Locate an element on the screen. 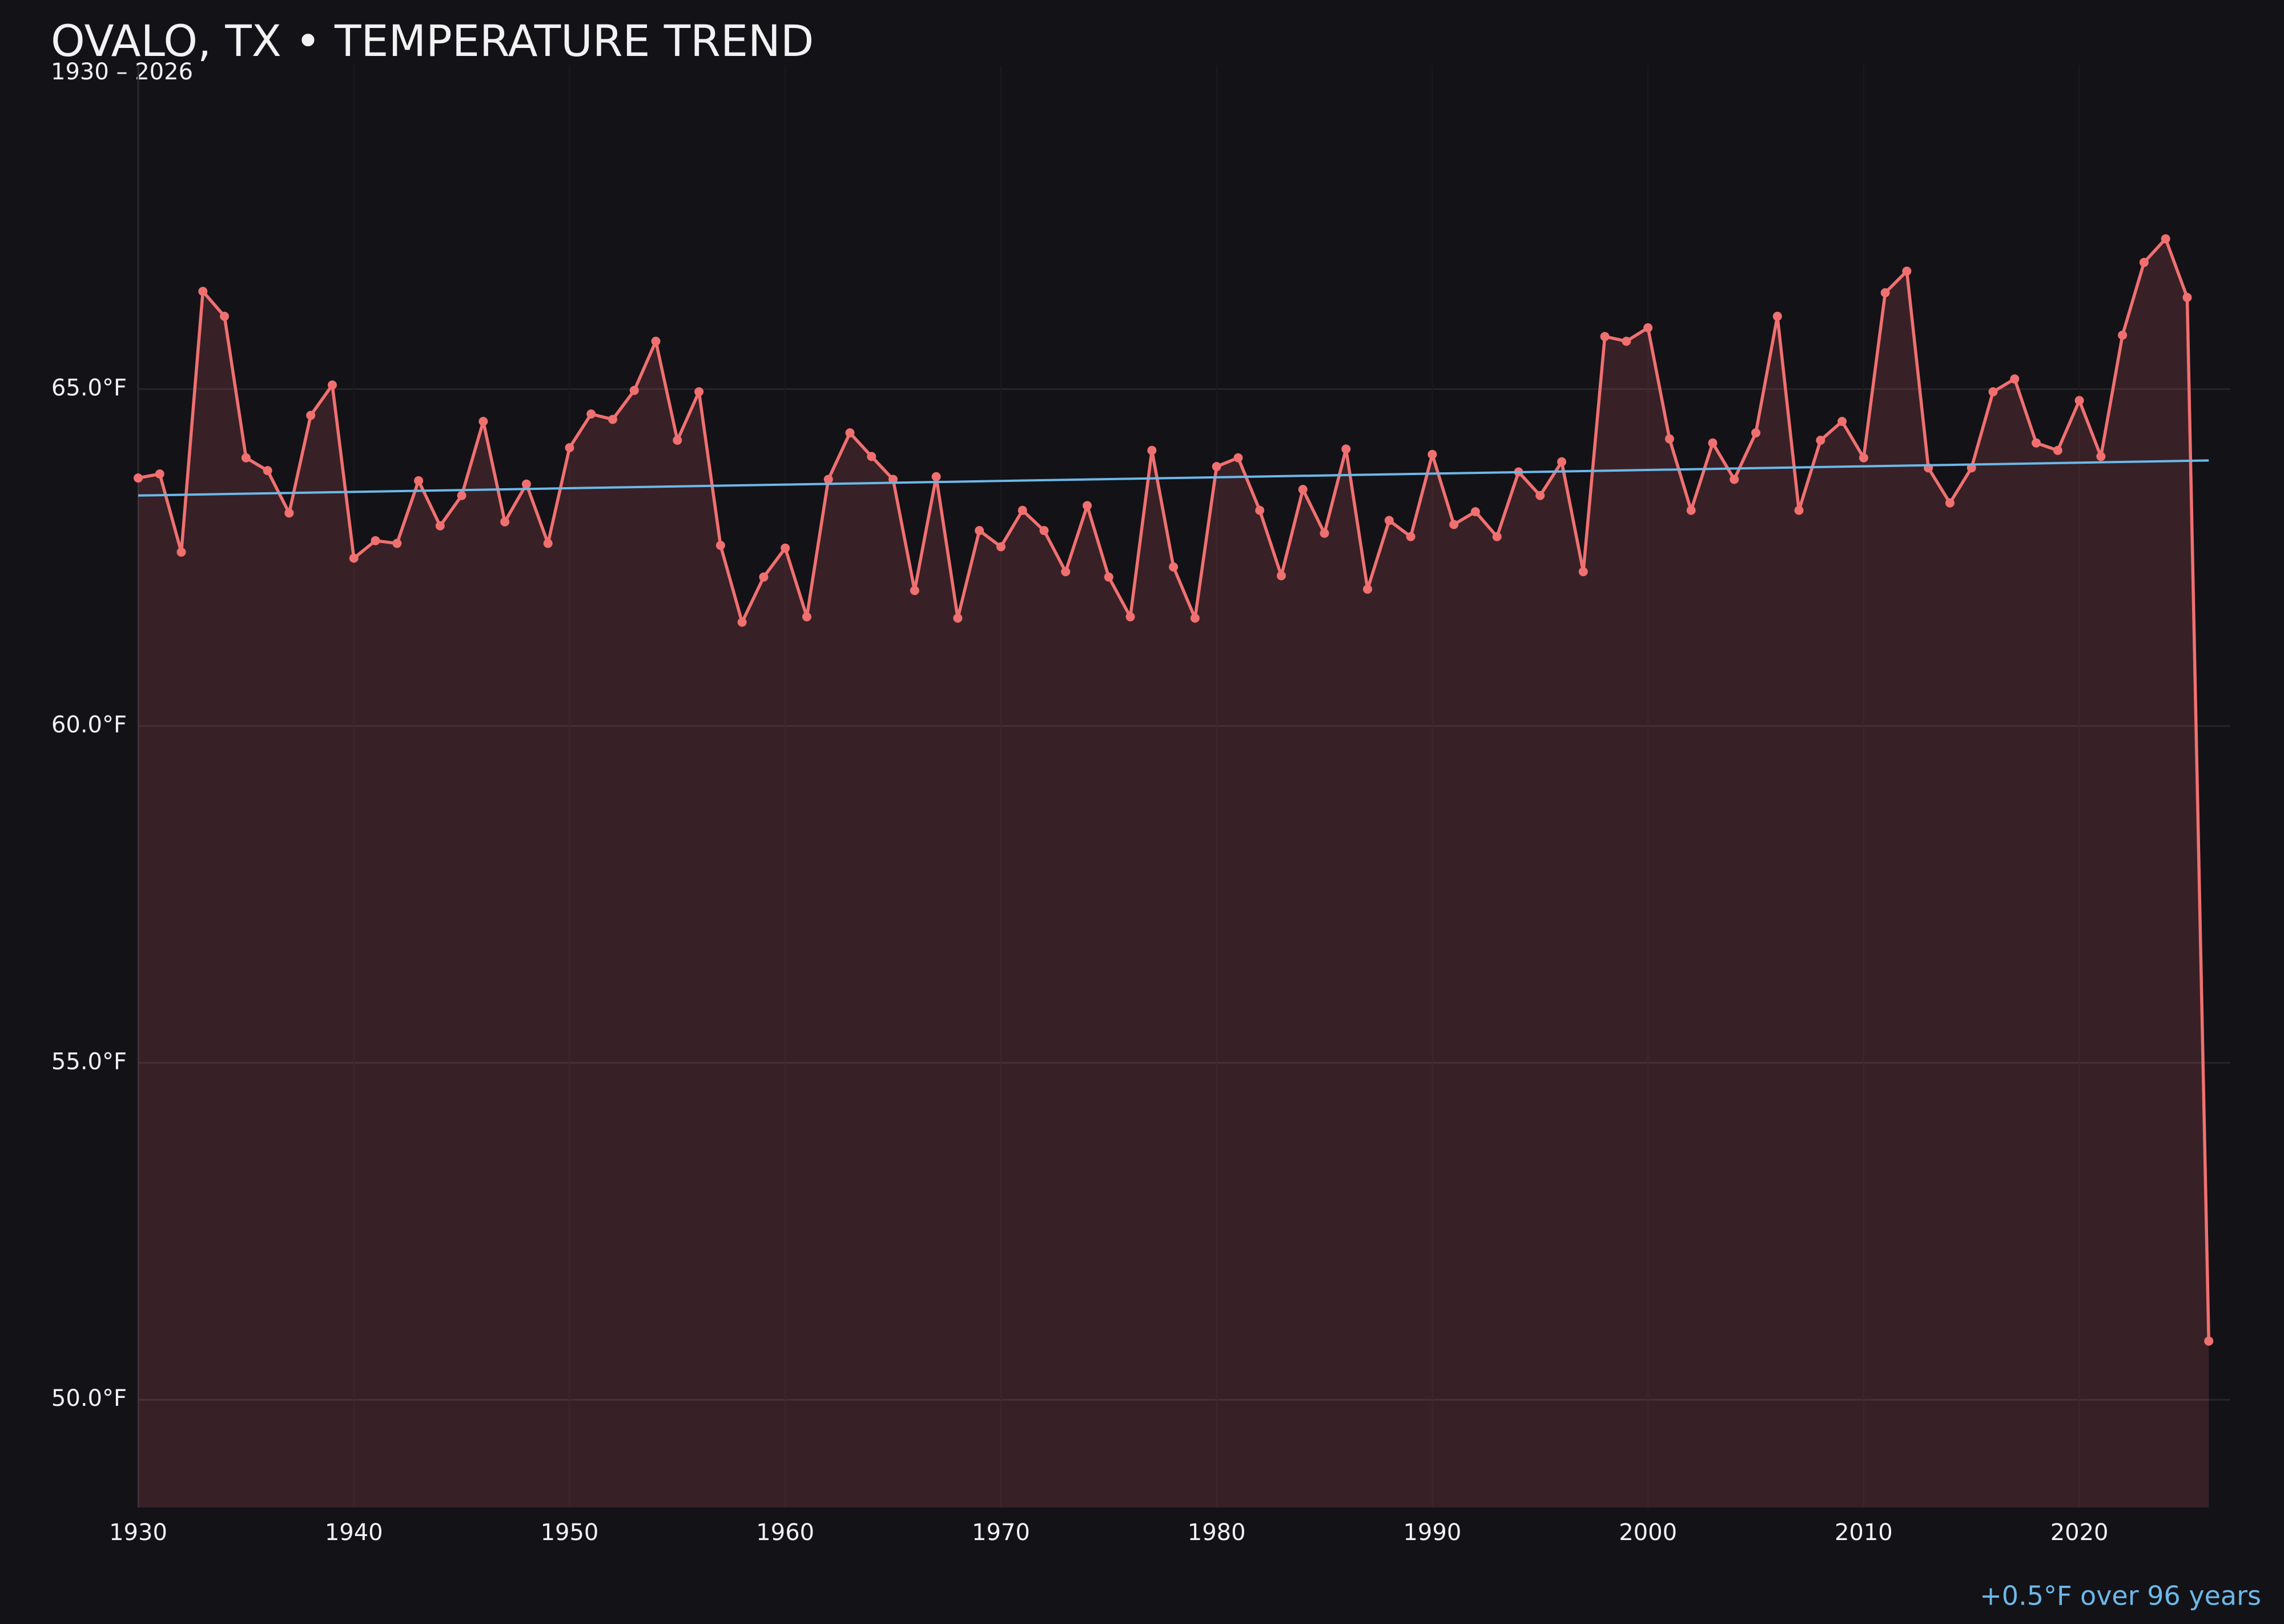  x-tick-label: 1940 is located at coordinates (354, 1533).